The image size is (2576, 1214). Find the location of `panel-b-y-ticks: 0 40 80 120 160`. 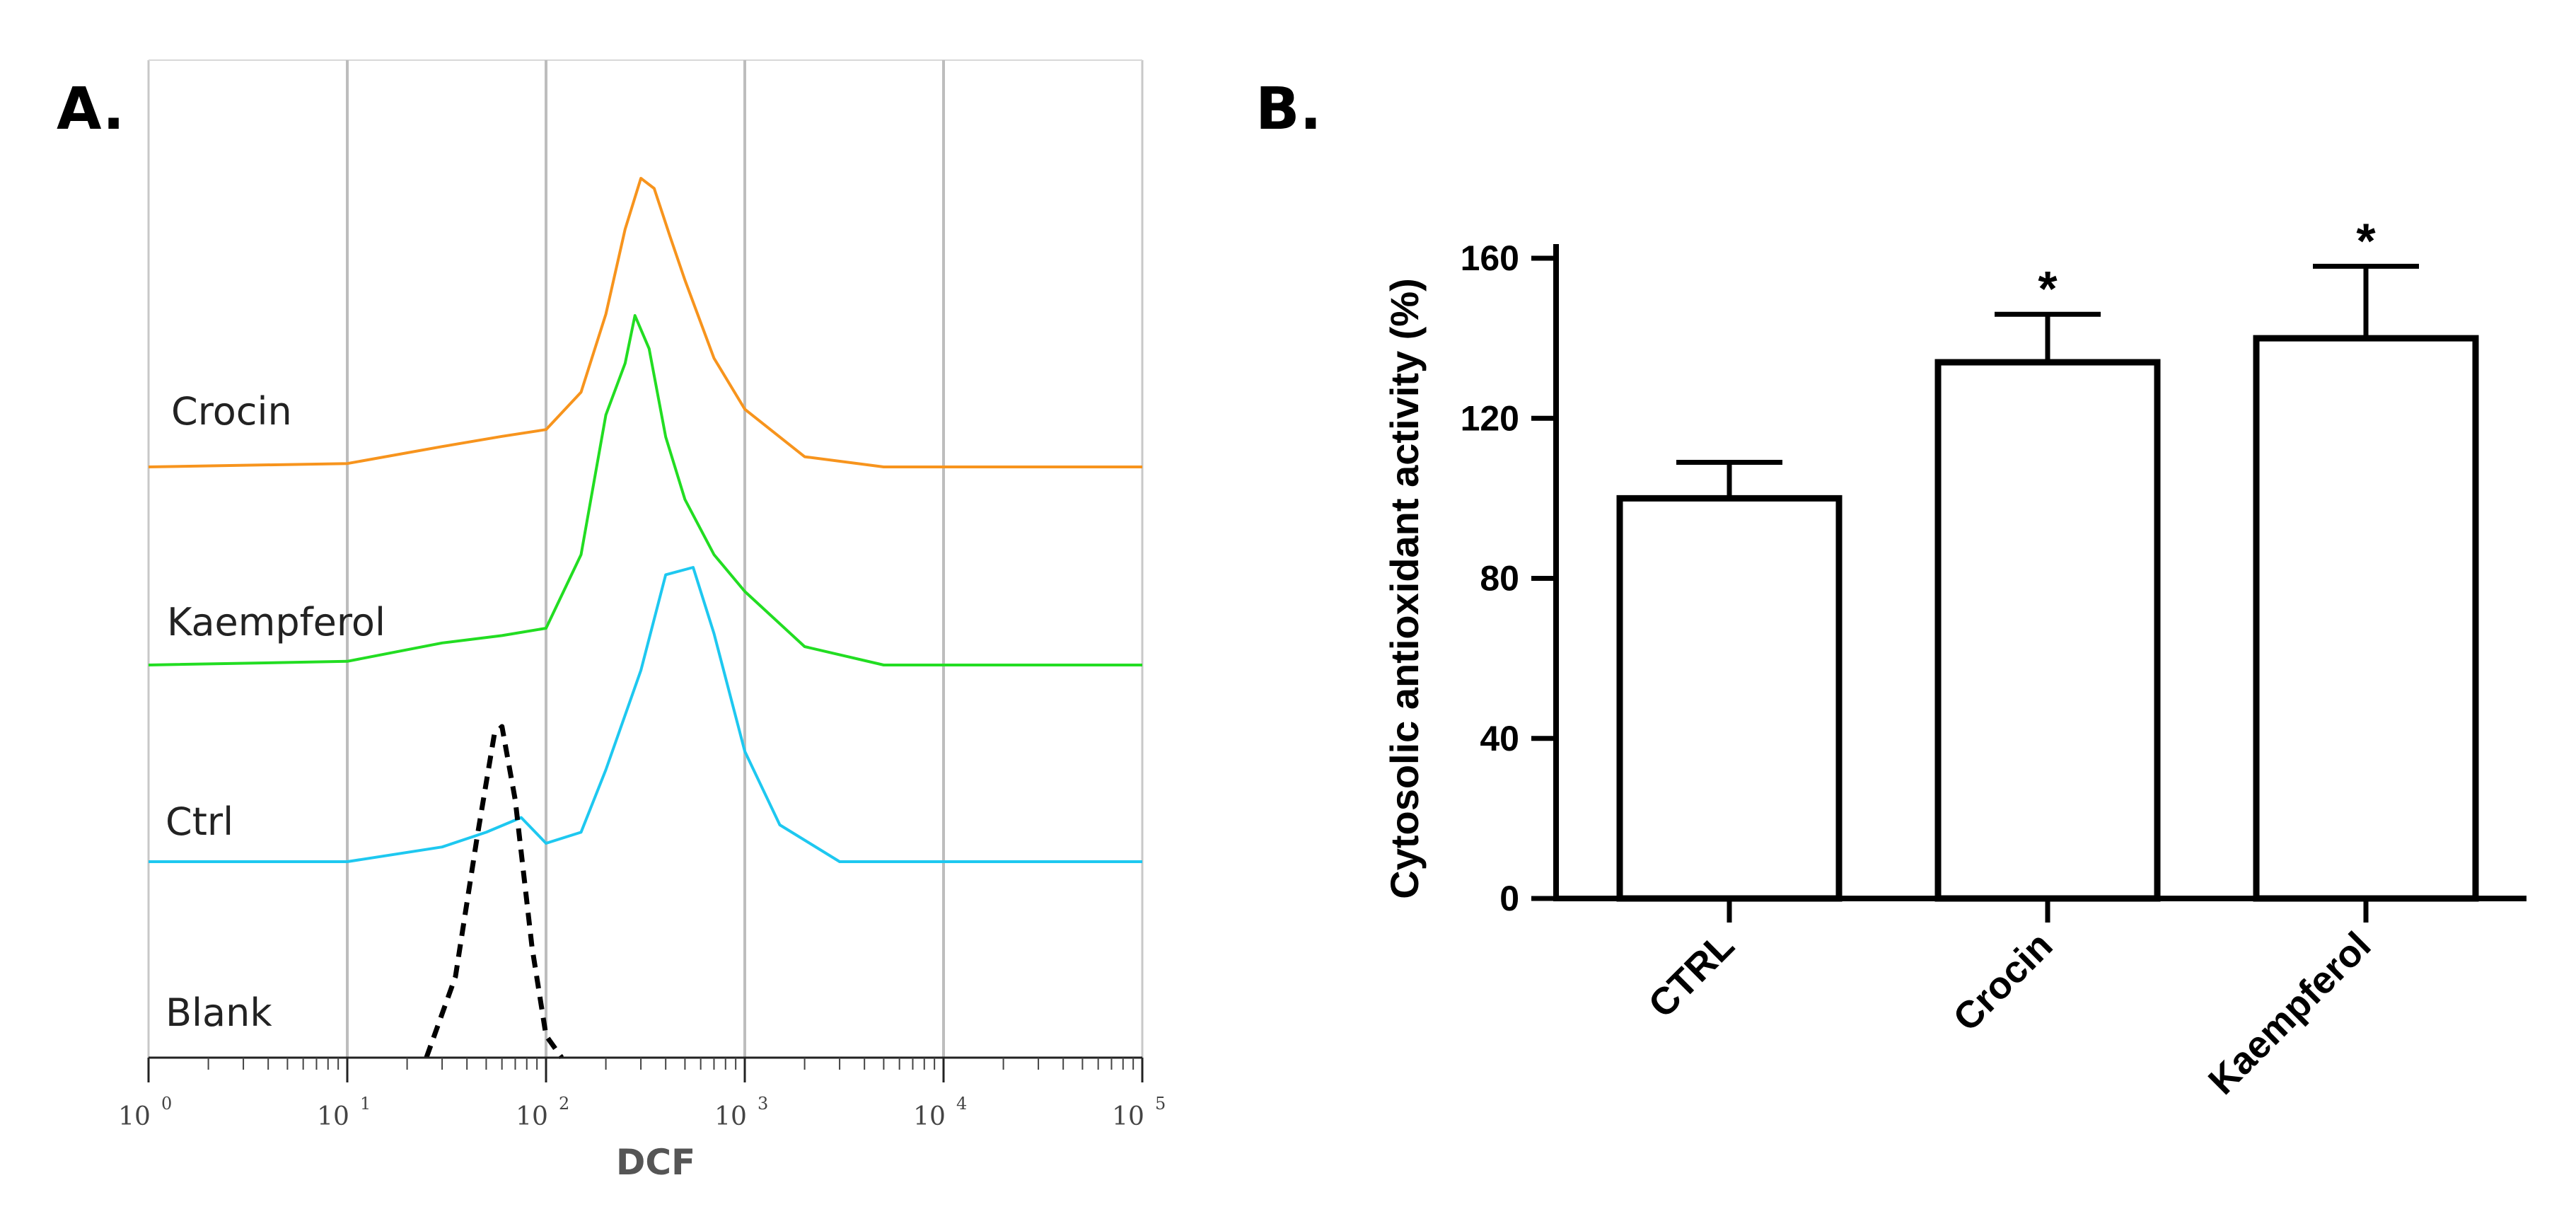

panel-b-y-ticks: 0 40 80 120 160 is located at coordinates (1508, 578).